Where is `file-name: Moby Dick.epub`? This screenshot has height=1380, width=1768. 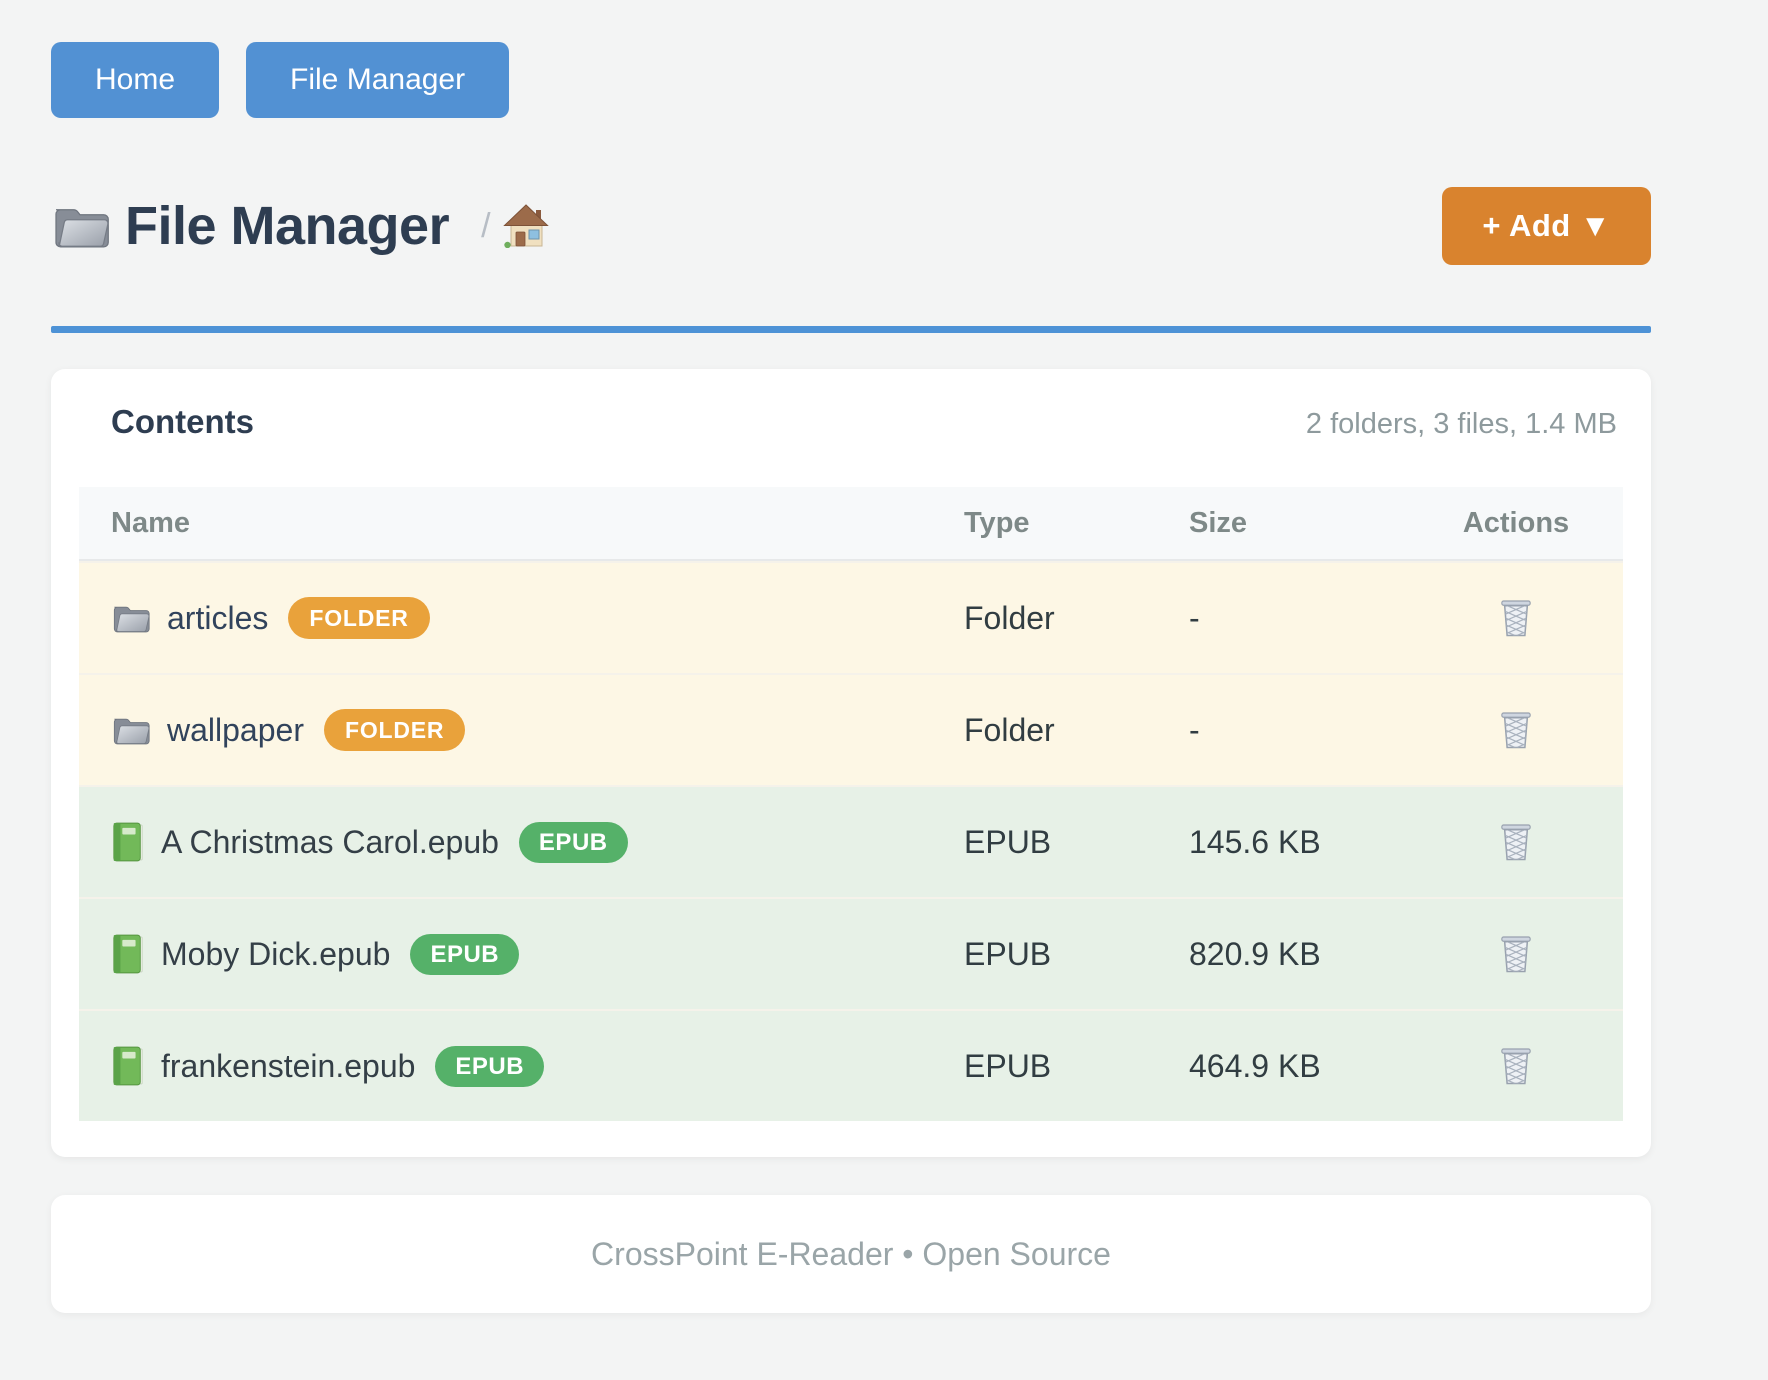
file-name: Moby Dick.epub is located at coordinates (276, 953).